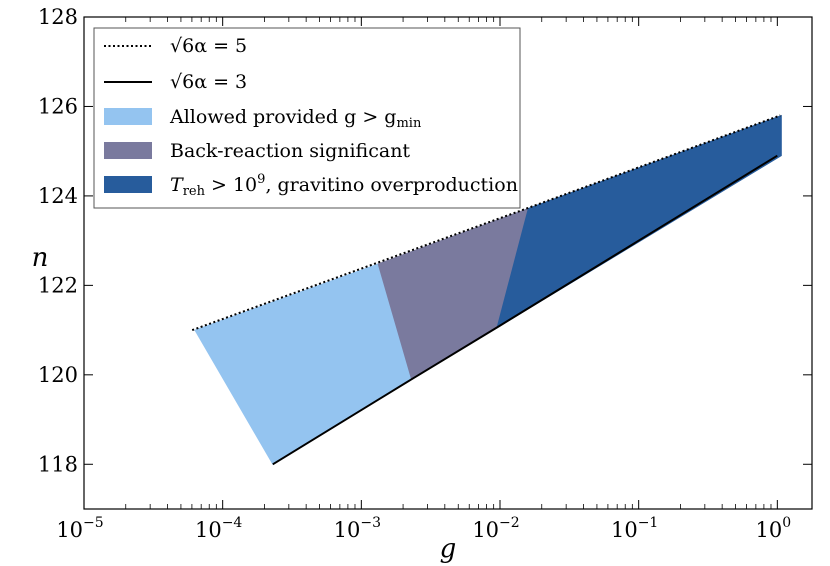  Describe the element at coordinates (495, 528) in the screenshot. I see `x-tick-label-3: 10⁻²` at that location.